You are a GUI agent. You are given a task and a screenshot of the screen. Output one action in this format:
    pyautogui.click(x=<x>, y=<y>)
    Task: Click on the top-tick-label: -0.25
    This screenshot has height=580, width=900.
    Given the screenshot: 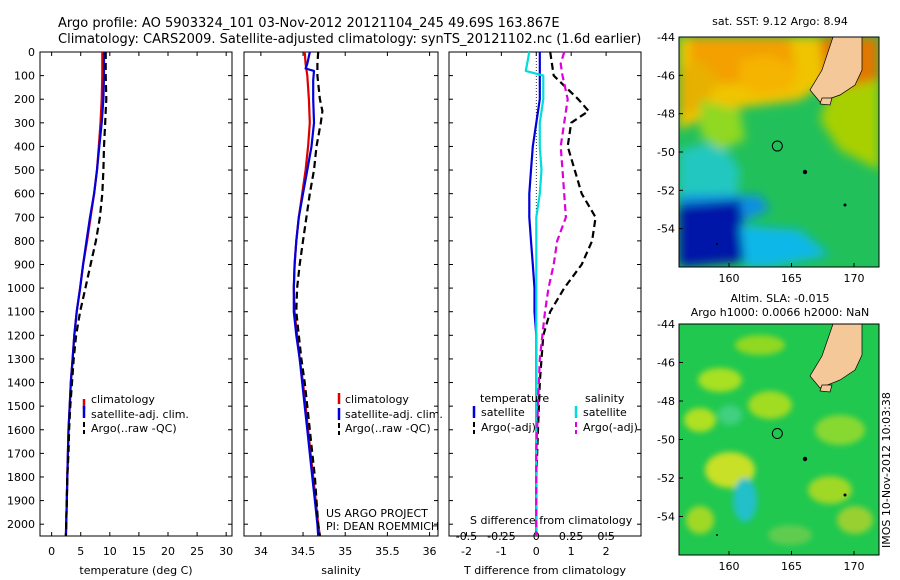 What is the action you would take?
    pyautogui.click(x=501, y=536)
    